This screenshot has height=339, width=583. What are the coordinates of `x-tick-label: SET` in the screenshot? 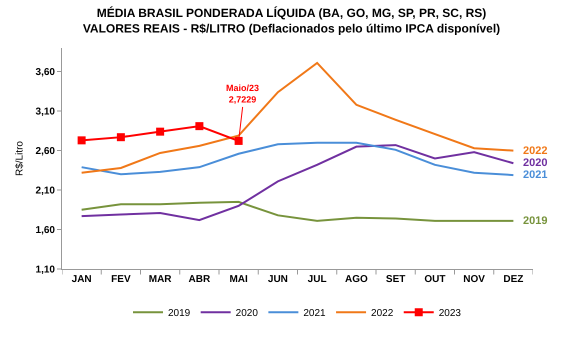 It's located at (396, 279).